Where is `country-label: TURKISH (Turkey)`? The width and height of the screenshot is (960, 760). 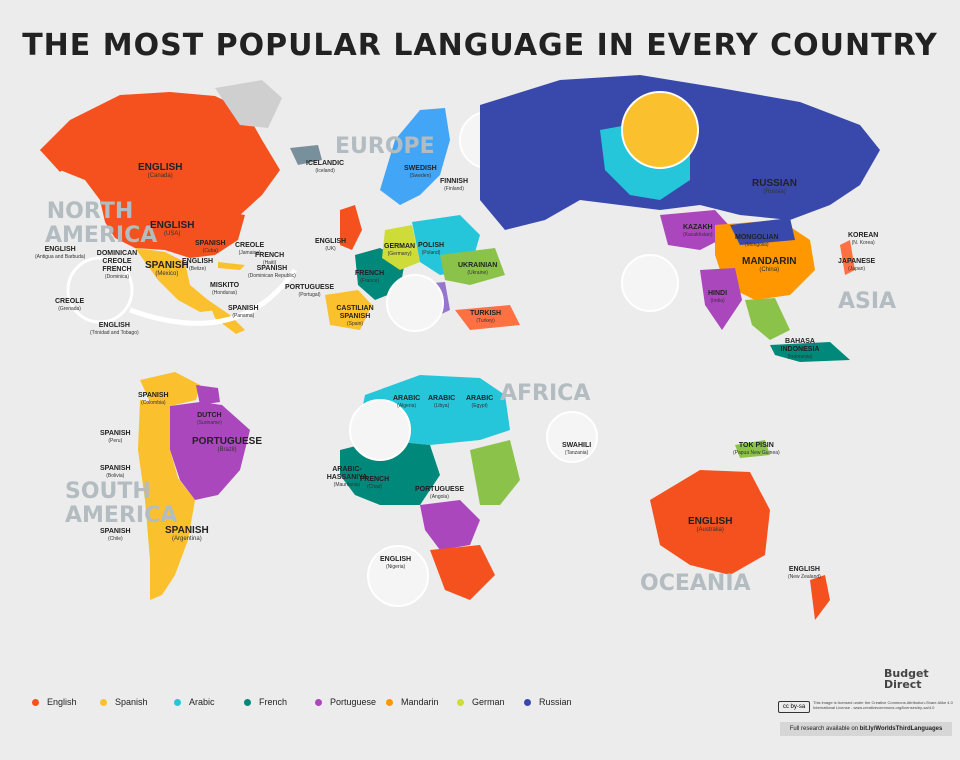 country-label: TURKISH (Turkey) is located at coordinates (486, 317).